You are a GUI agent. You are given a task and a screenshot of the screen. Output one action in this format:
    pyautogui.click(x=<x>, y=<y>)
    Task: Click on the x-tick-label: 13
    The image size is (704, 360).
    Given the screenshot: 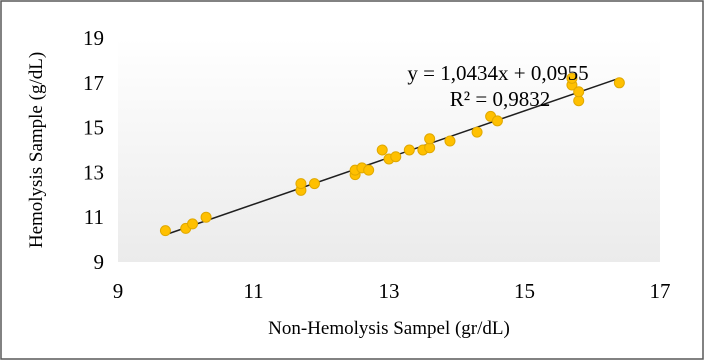 What is the action you would take?
    pyautogui.click(x=389, y=291)
    